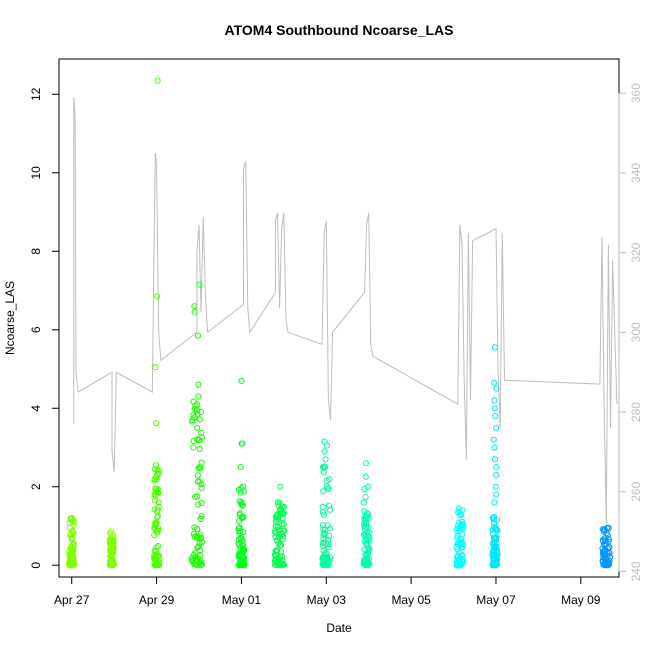 The image size is (650, 650). I want to click on y-tick-label: 10, so click(36, 173).